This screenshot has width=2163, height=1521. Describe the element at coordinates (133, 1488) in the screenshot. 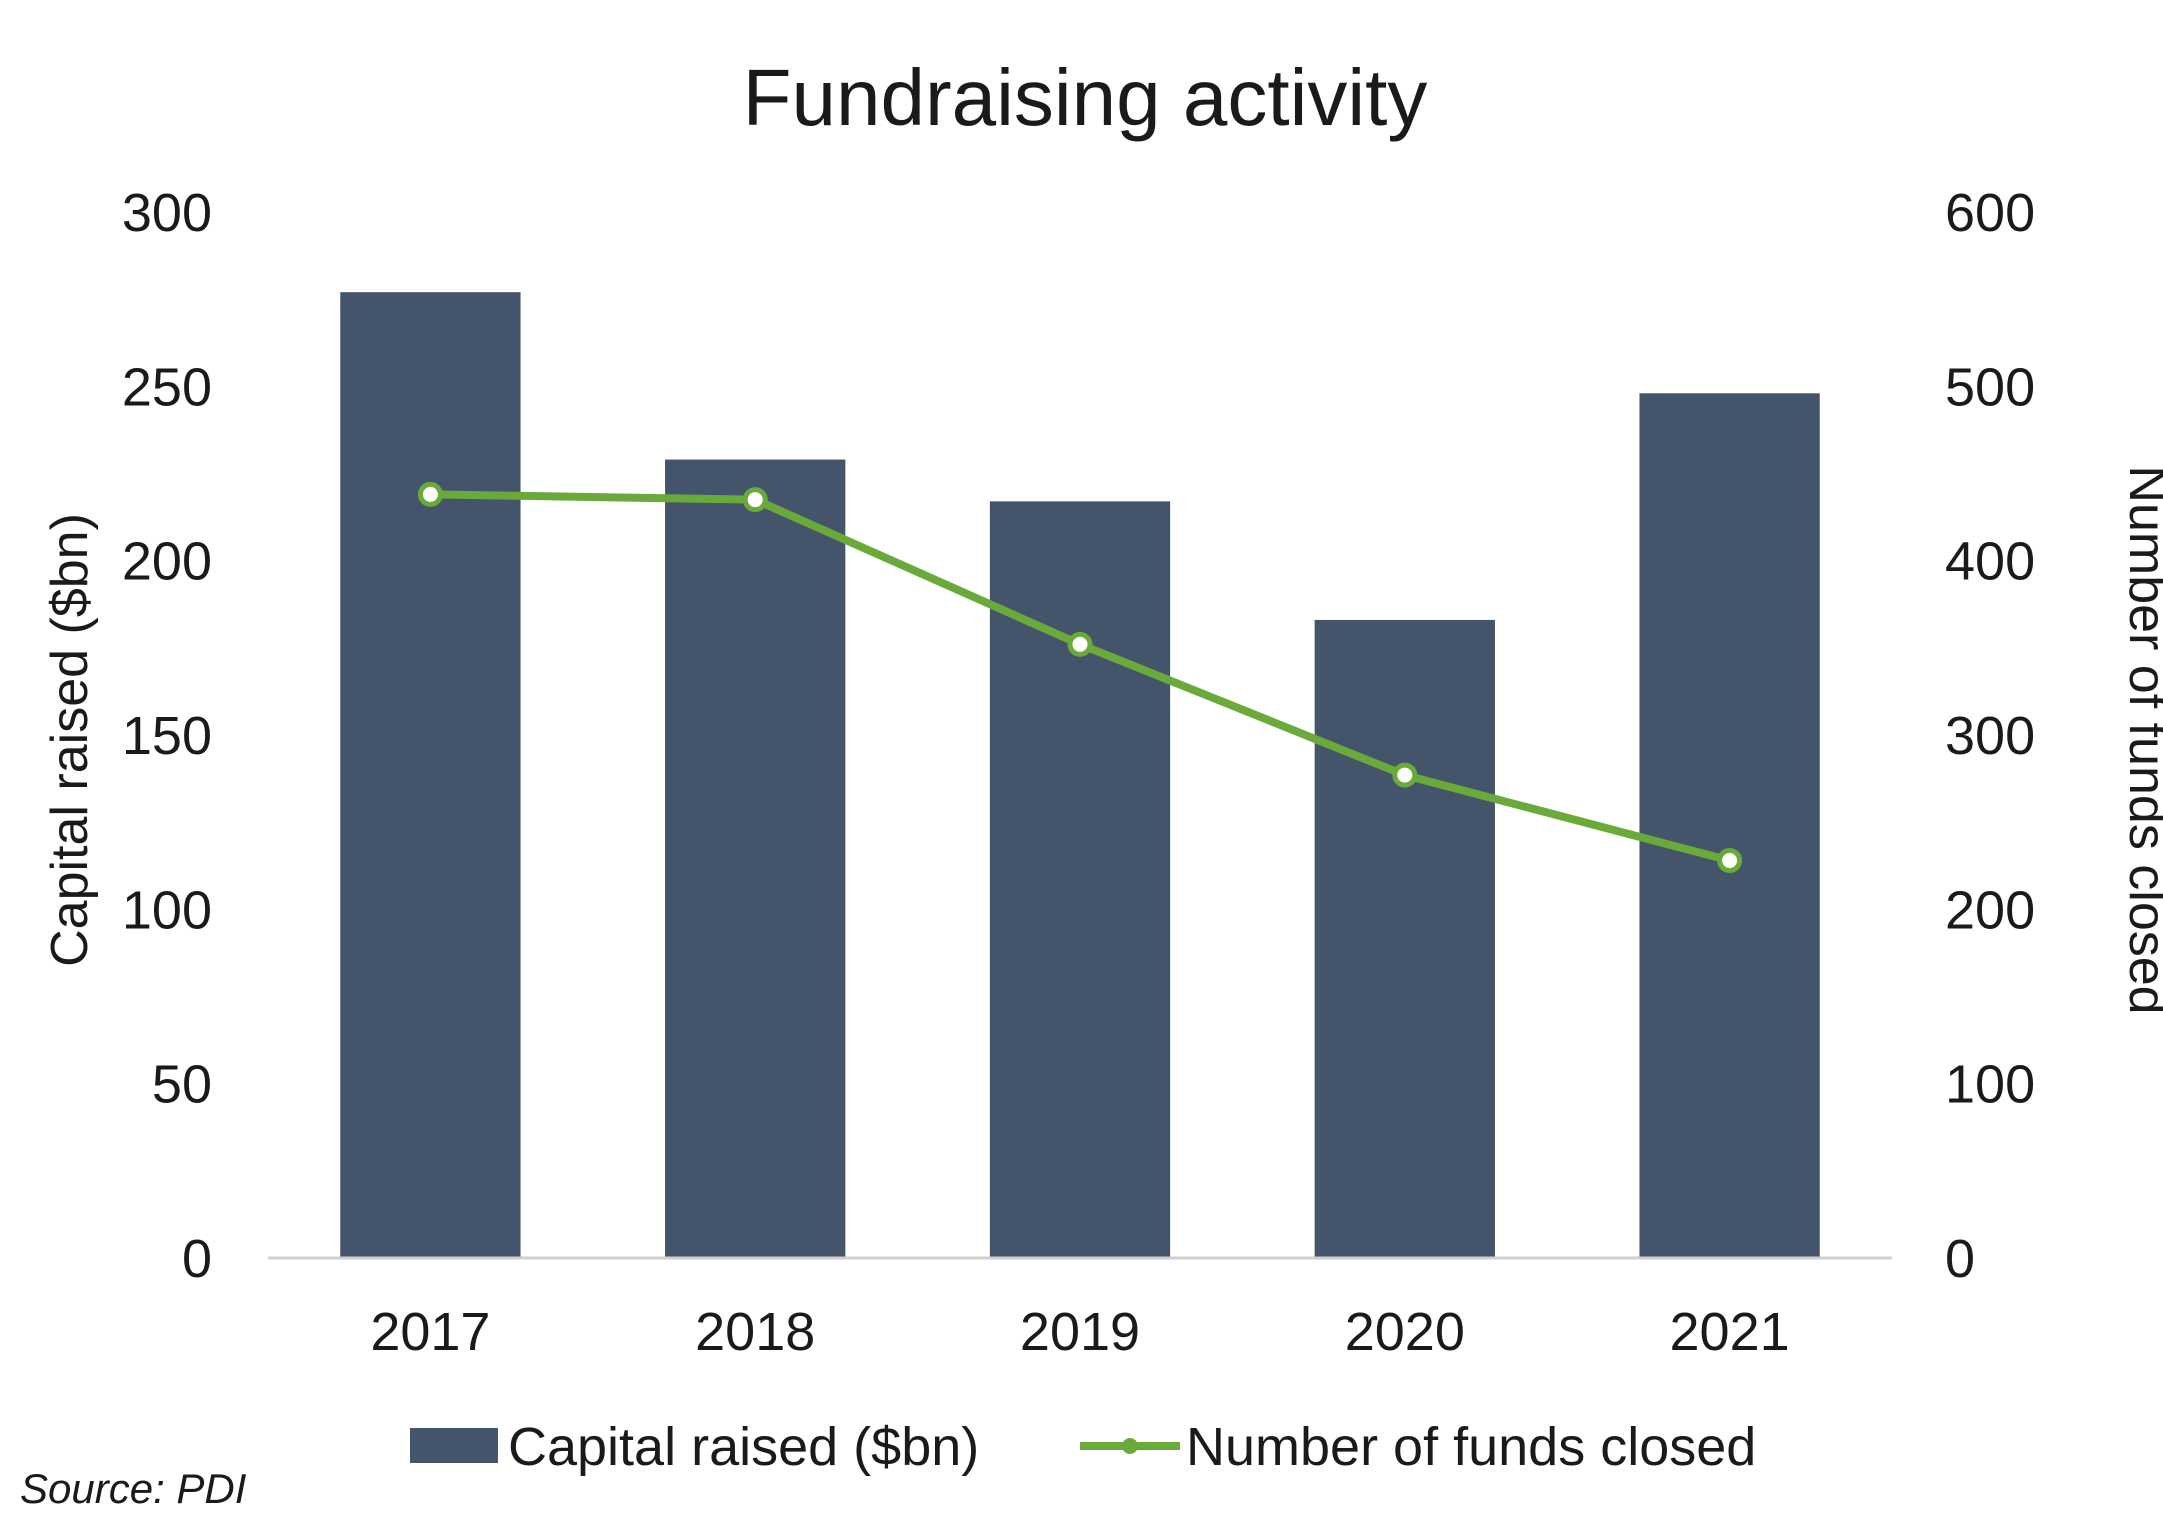

I see `source-note: Source: PDI` at that location.